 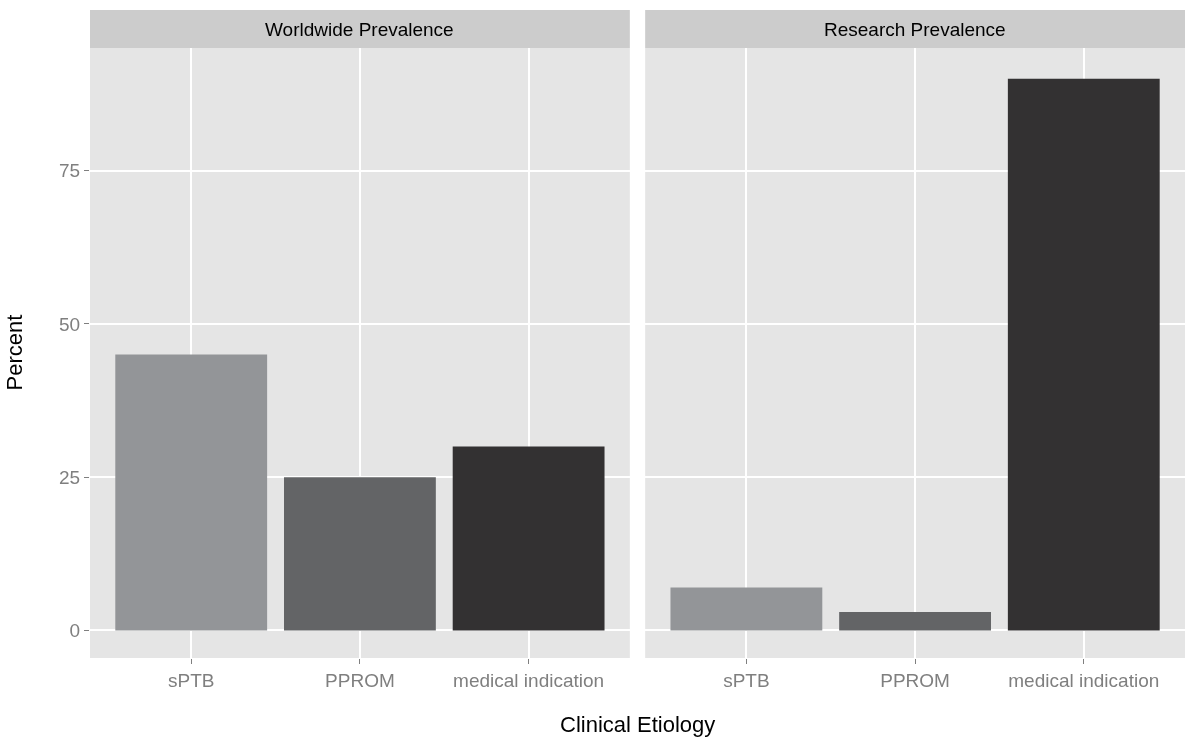 What do you see at coordinates (75, 631) in the screenshot?
I see `y-tick-label: 0` at bounding box center [75, 631].